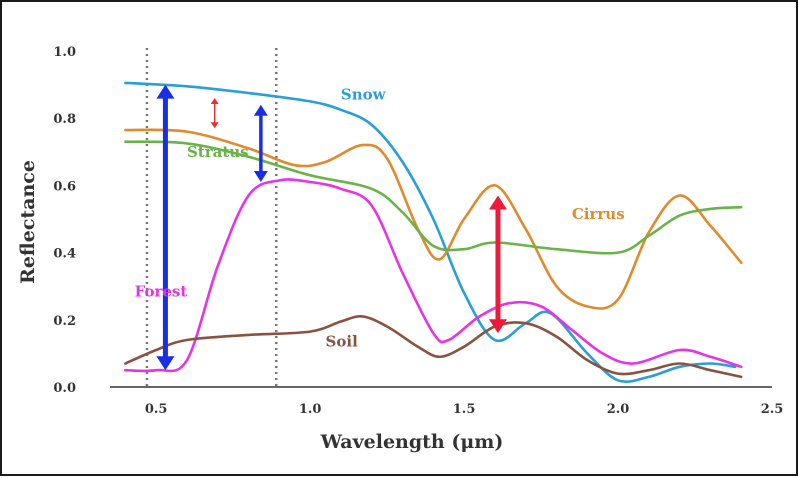  Describe the element at coordinates (218, 152) in the screenshot. I see `series-label-stratus: Stratus` at that location.